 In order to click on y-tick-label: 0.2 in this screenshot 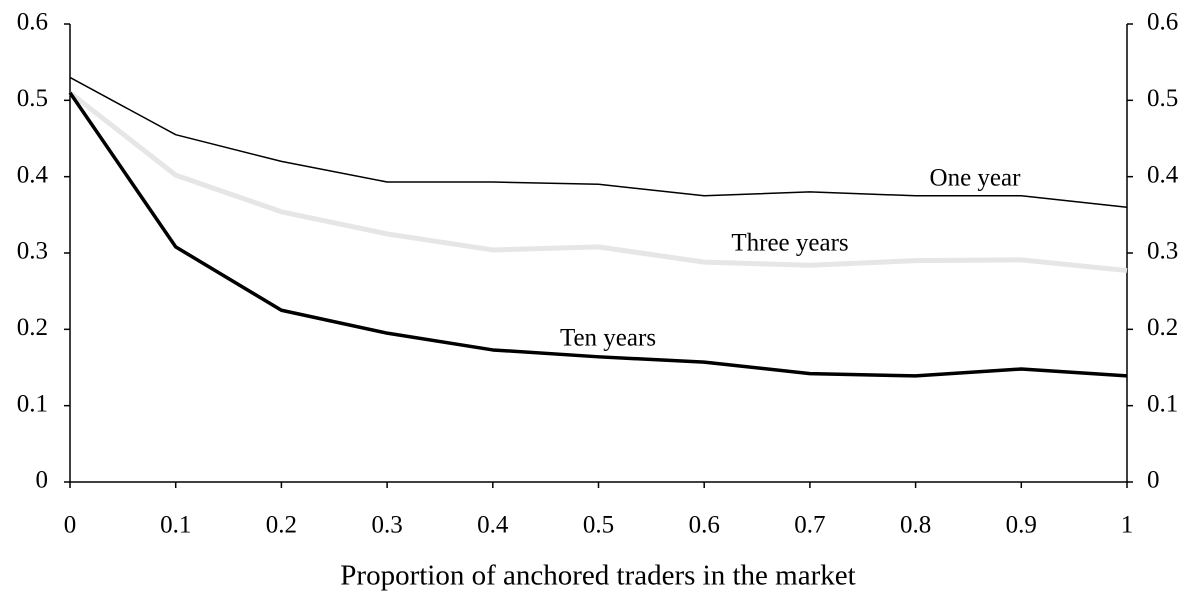, I will do `click(32, 327)`.